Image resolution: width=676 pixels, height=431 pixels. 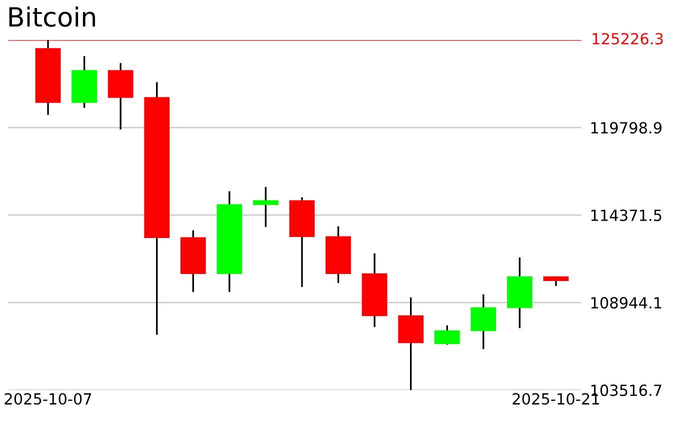 What do you see at coordinates (48, 399) in the screenshot?
I see `x-tick-label: 2025-10-07` at bounding box center [48, 399].